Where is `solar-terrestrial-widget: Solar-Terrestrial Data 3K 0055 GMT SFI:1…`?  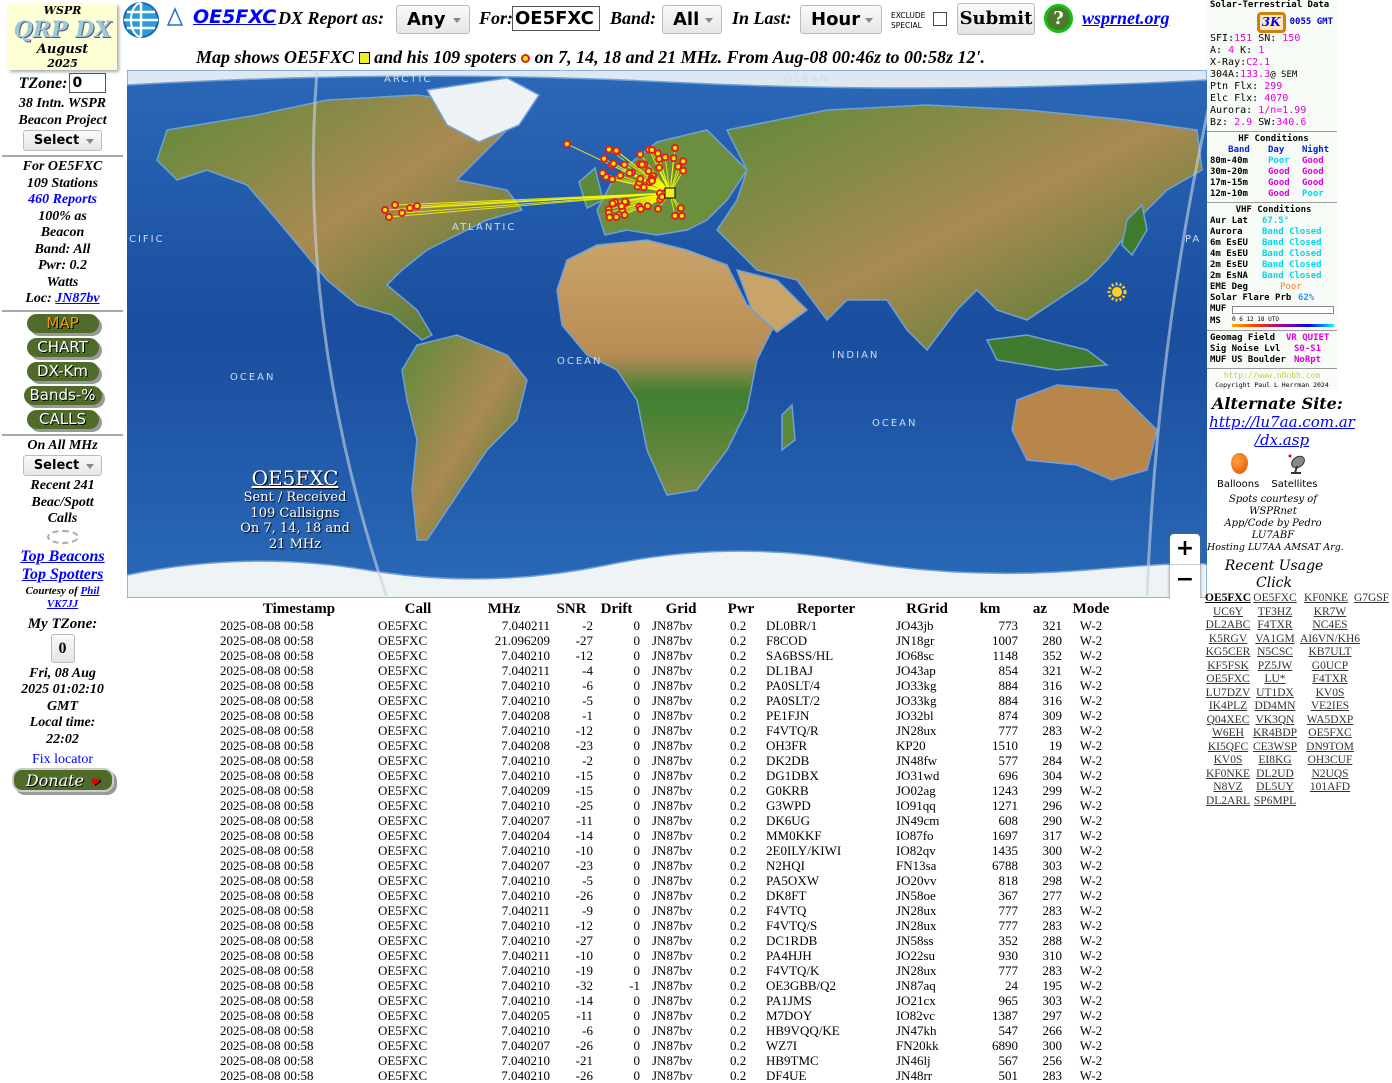
solar-terrestrial-widget: Solar-Terrestrial Data 3K 0055 GMT SFI:1… is located at coordinates (1272, 195).